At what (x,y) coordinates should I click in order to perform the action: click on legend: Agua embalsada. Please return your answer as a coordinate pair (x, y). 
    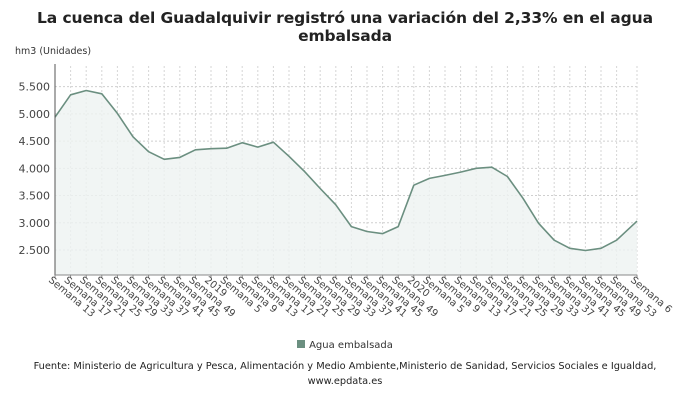
    Looking at the image, I should click on (345, 345).